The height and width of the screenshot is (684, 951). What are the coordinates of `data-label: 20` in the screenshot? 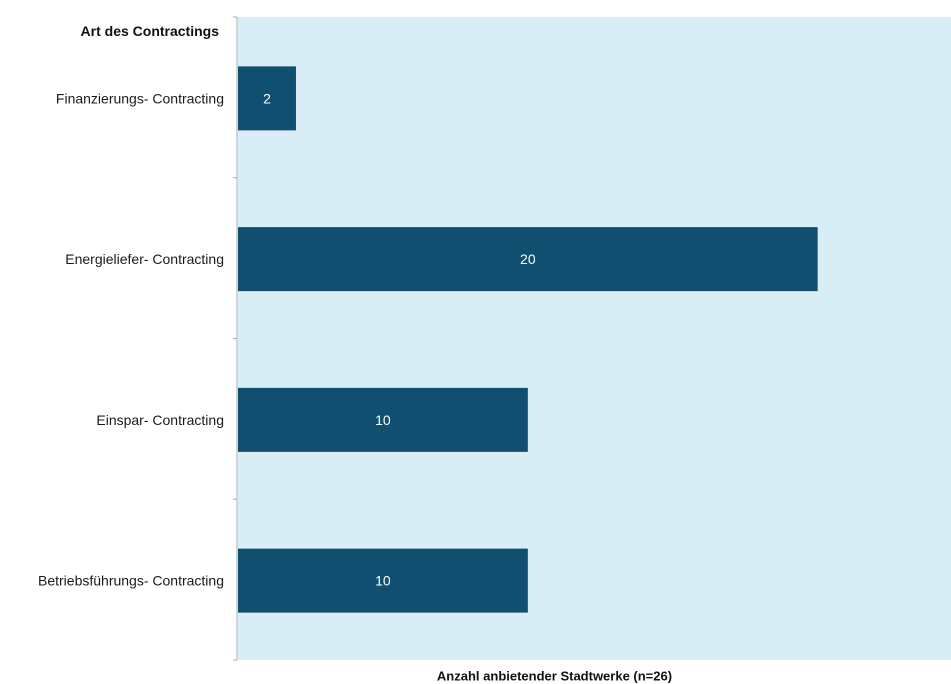 It's located at (528, 259).